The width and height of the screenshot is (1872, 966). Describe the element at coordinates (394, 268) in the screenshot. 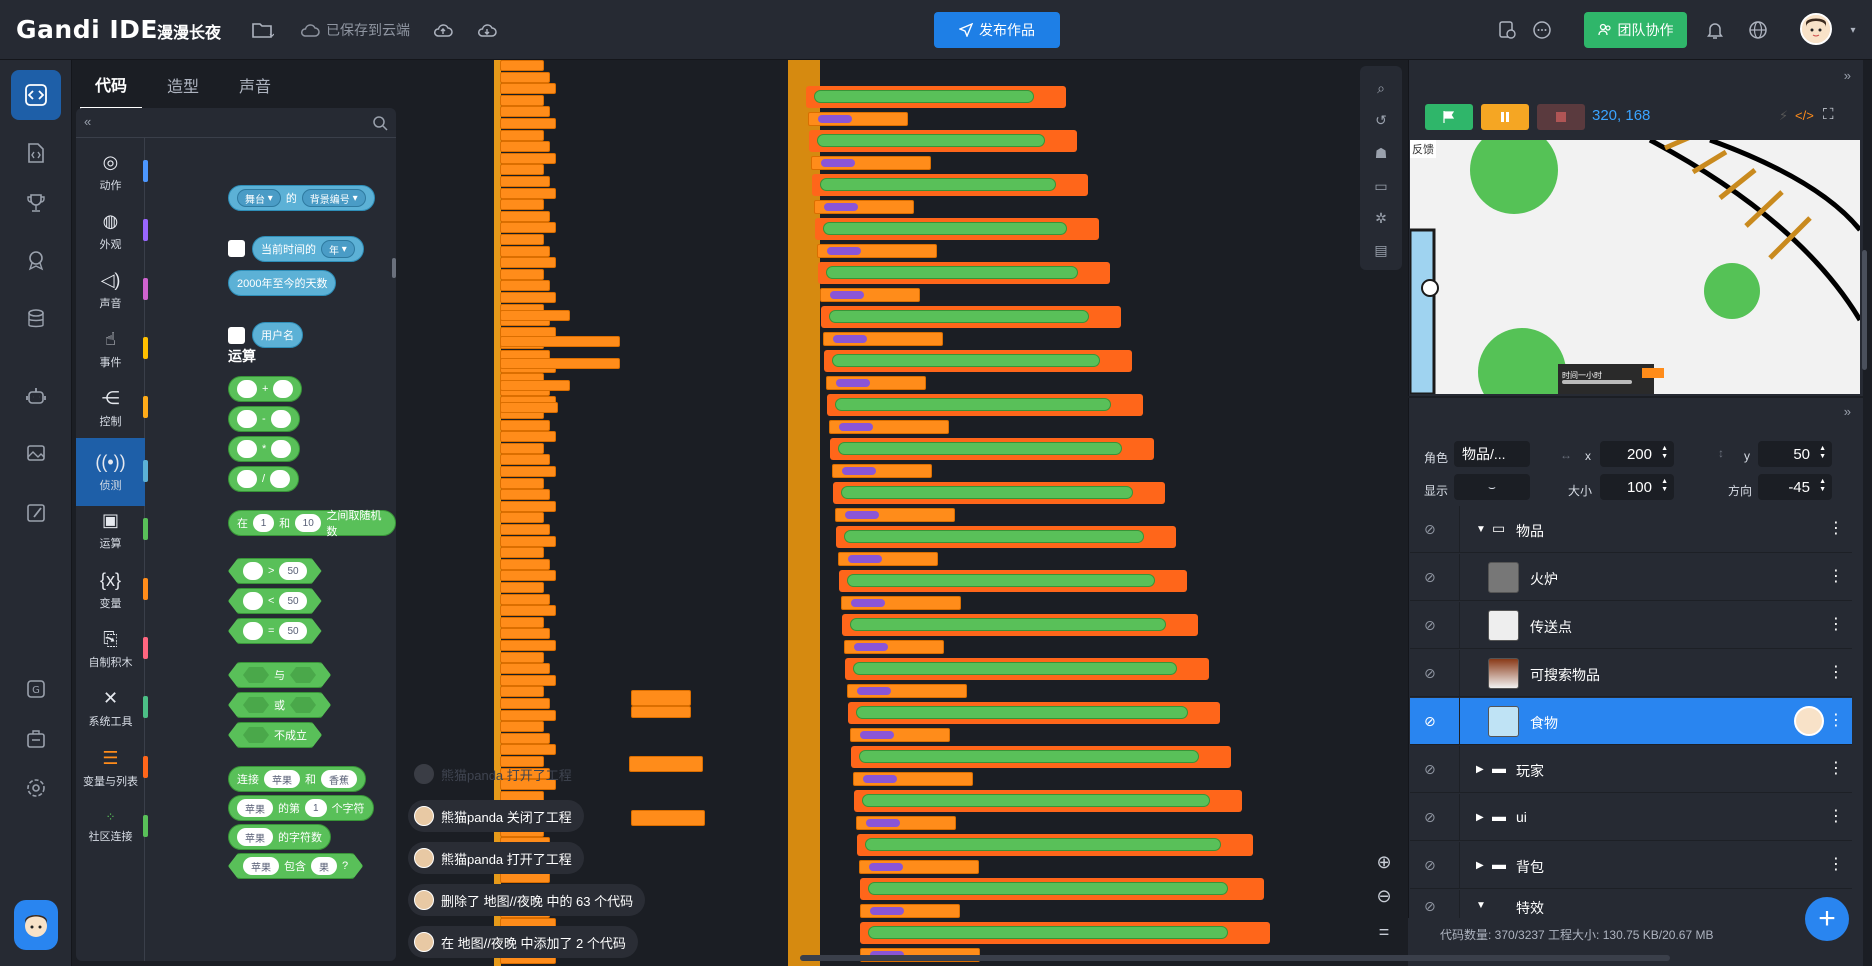

I see `flyout-scrollbar` at that location.